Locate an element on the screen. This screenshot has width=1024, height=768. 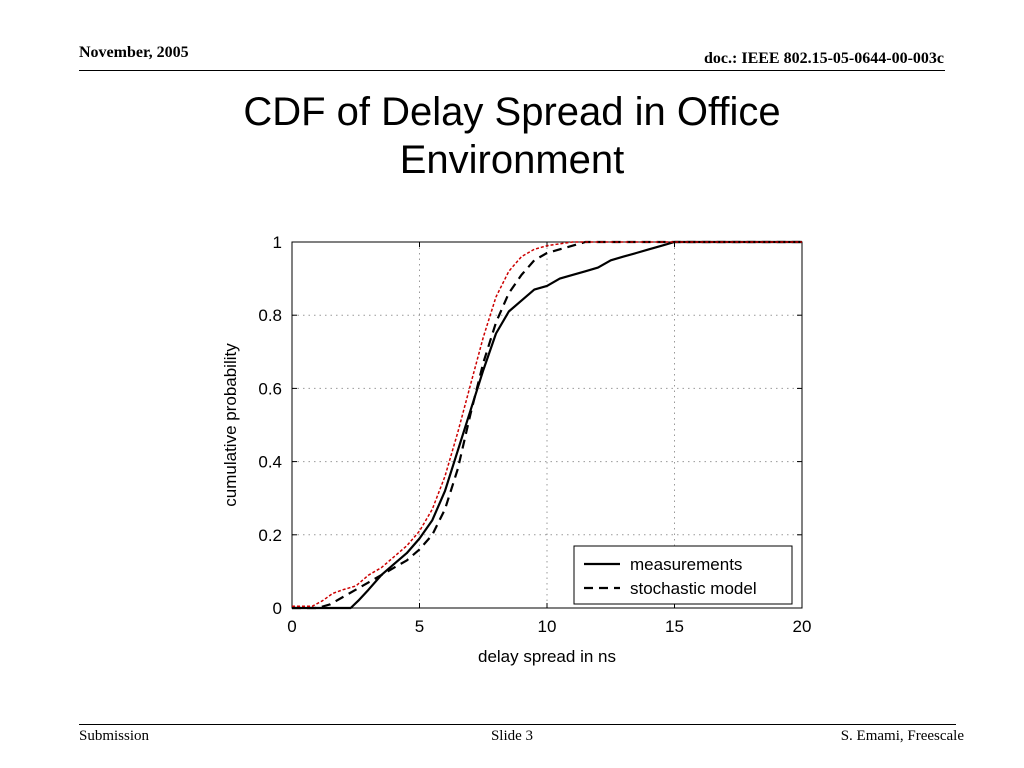
footer-slide-number: Slide 3 is located at coordinates (512, 736).